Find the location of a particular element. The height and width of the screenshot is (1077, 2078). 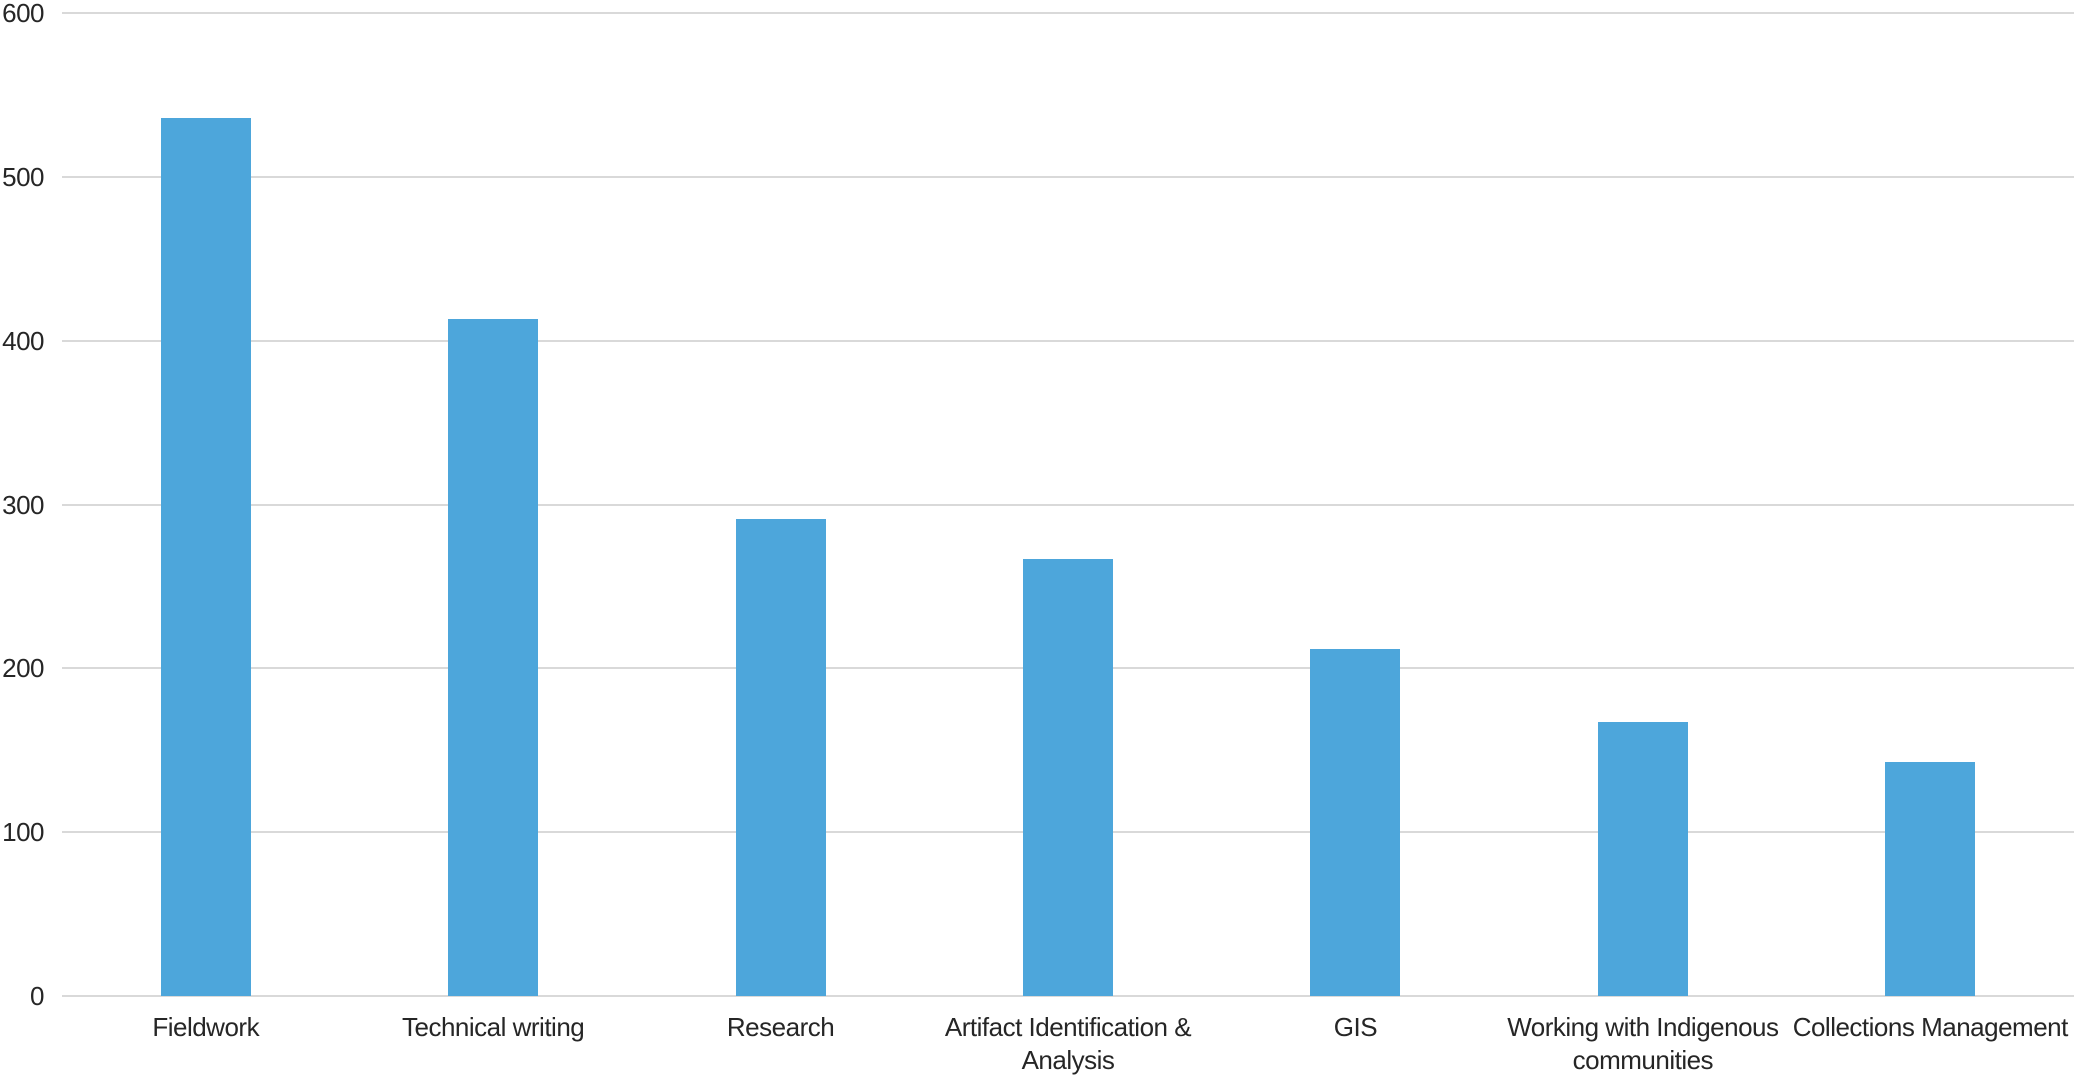

x-category-label: Collections Management is located at coordinates (1930, 1027).